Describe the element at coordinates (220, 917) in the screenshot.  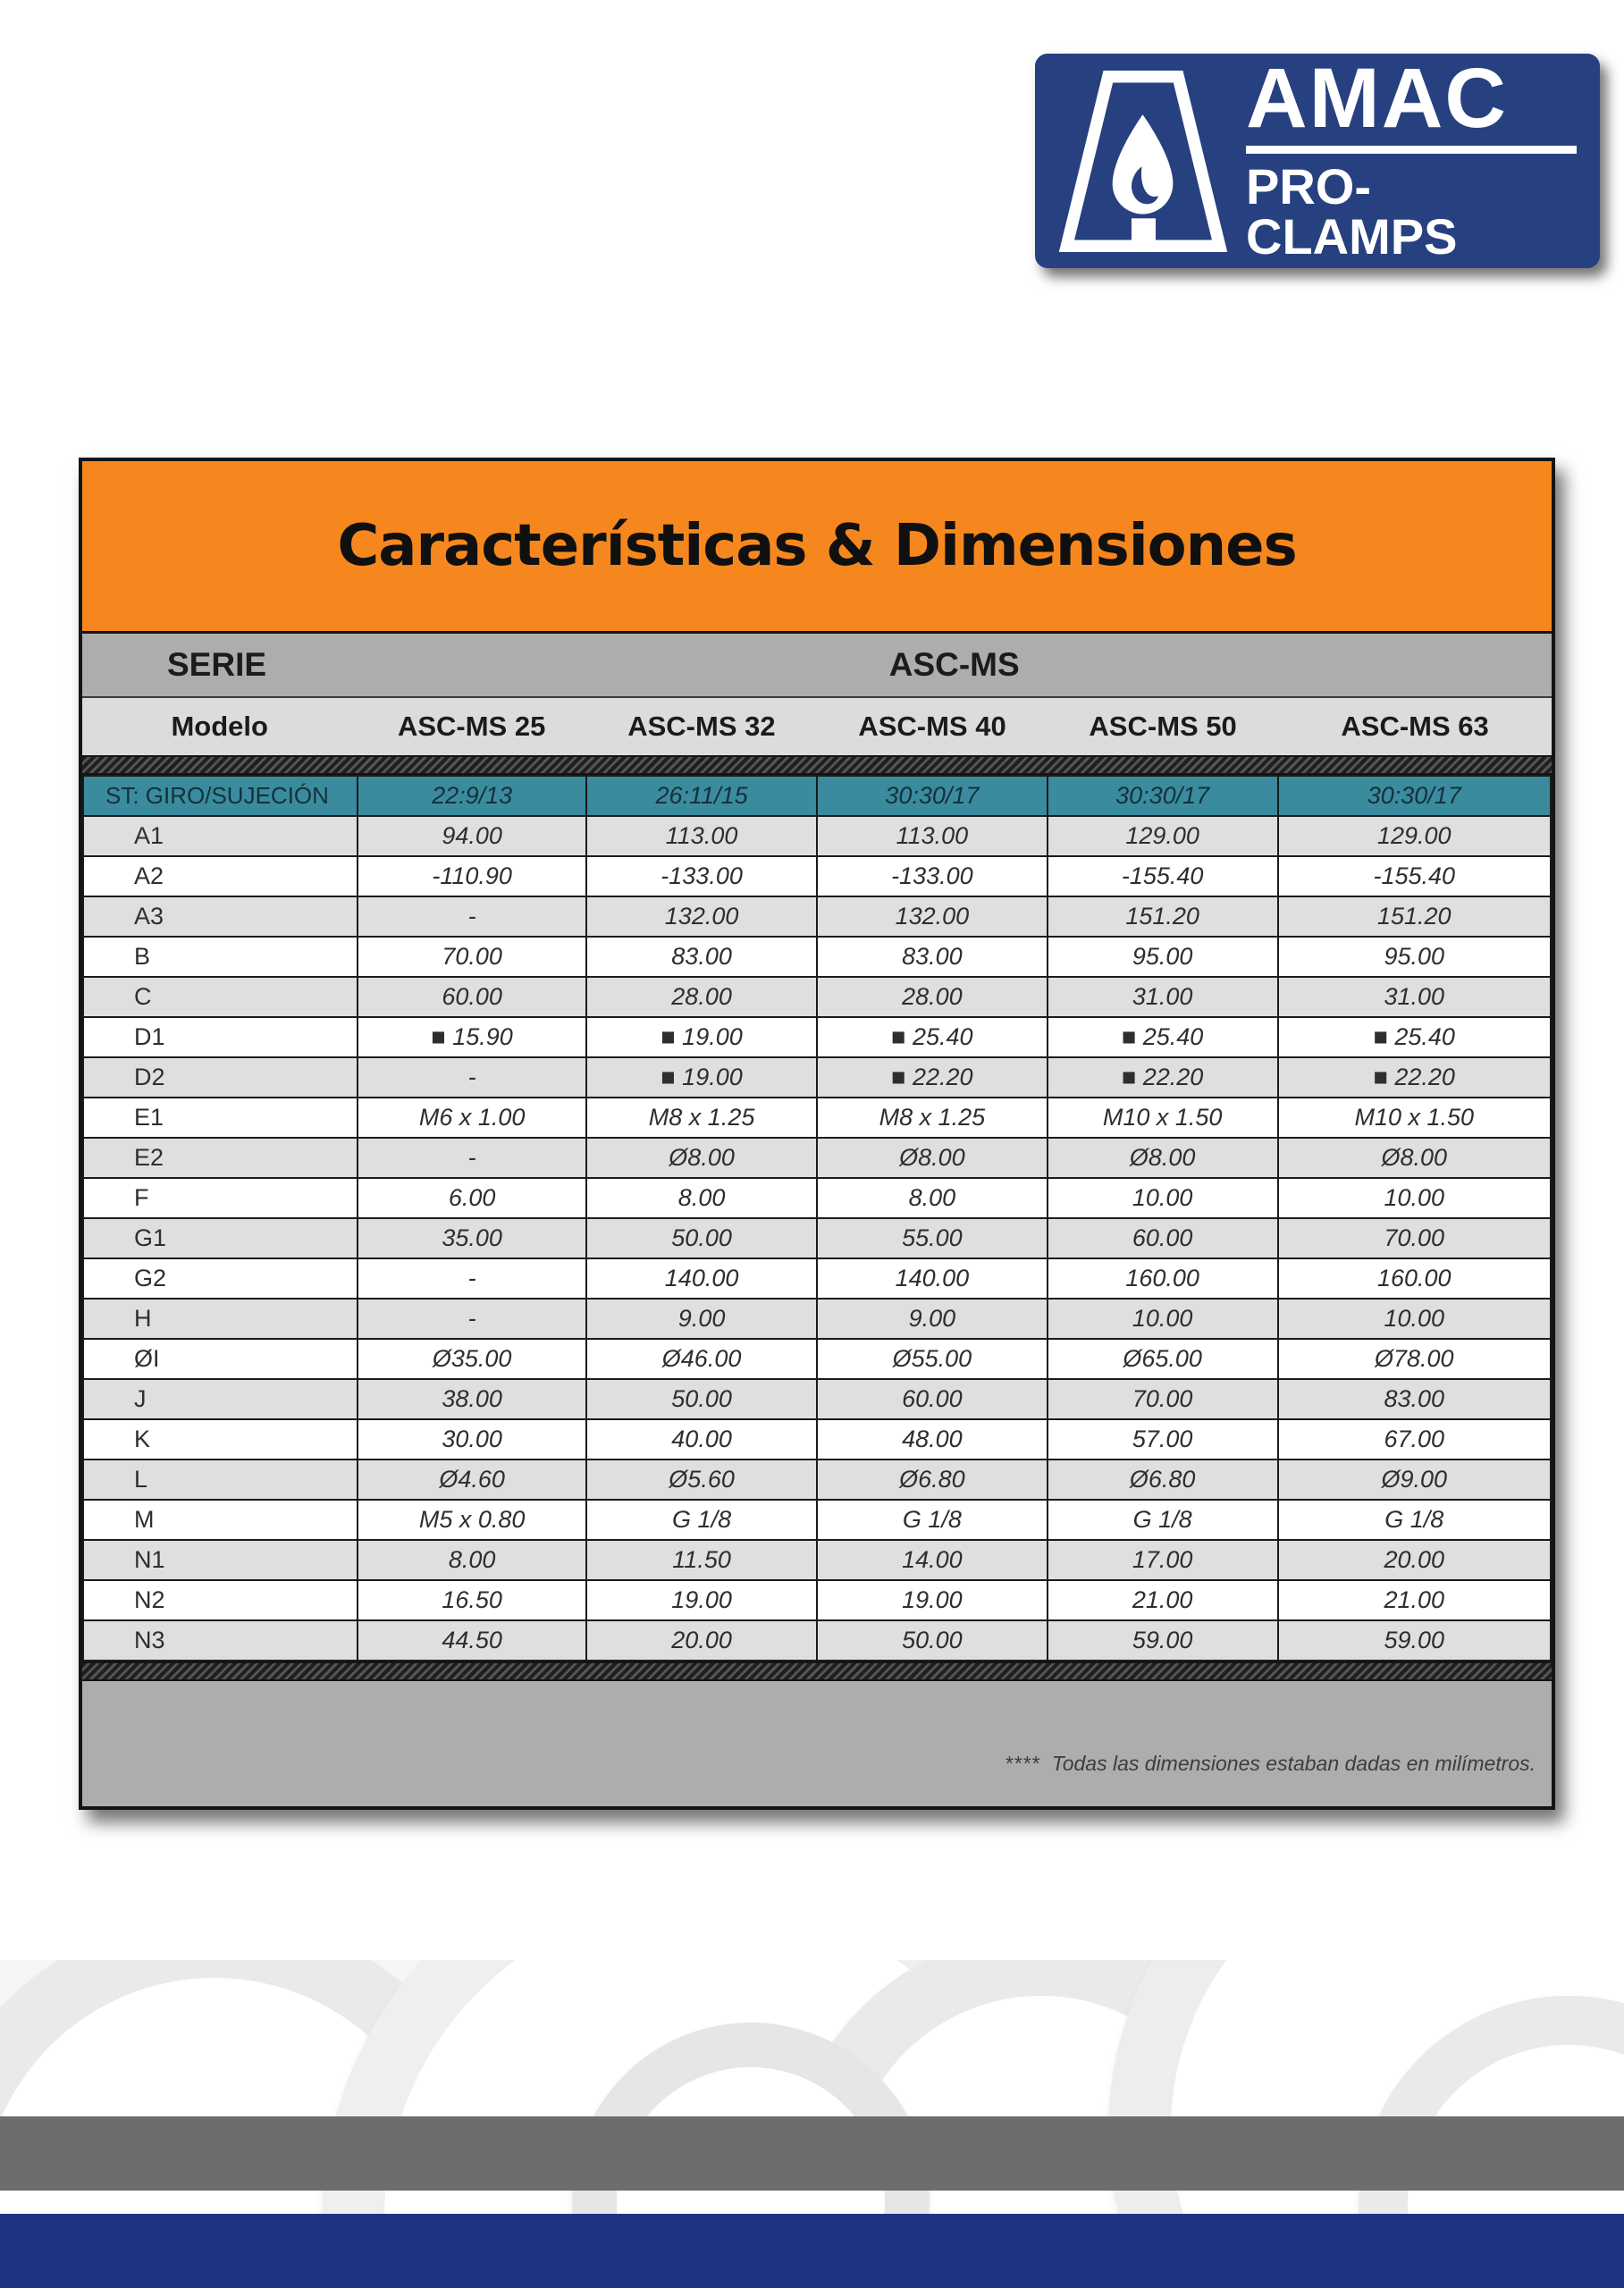
I see `row-label: A3` at that location.